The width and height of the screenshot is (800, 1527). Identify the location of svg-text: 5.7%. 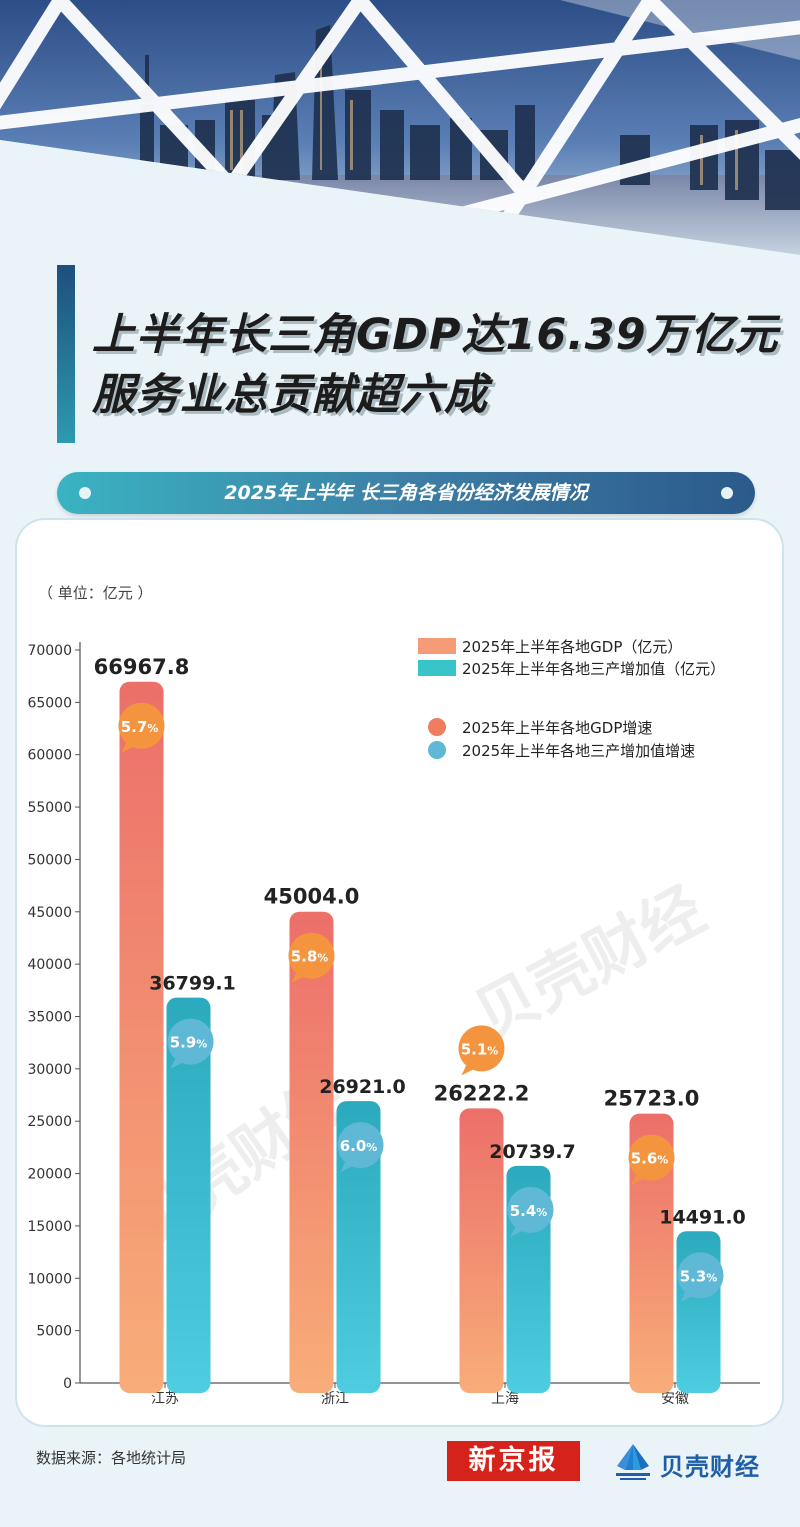
(140, 727).